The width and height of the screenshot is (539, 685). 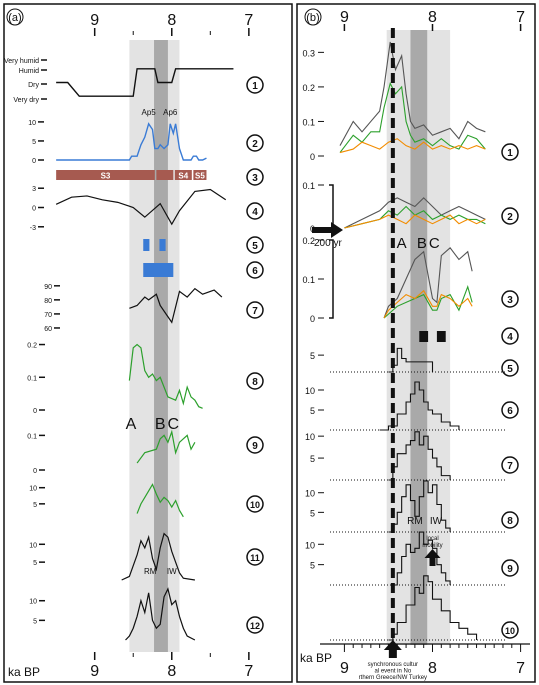 I want to click on row-number-label: 9, so click(x=510, y=569).